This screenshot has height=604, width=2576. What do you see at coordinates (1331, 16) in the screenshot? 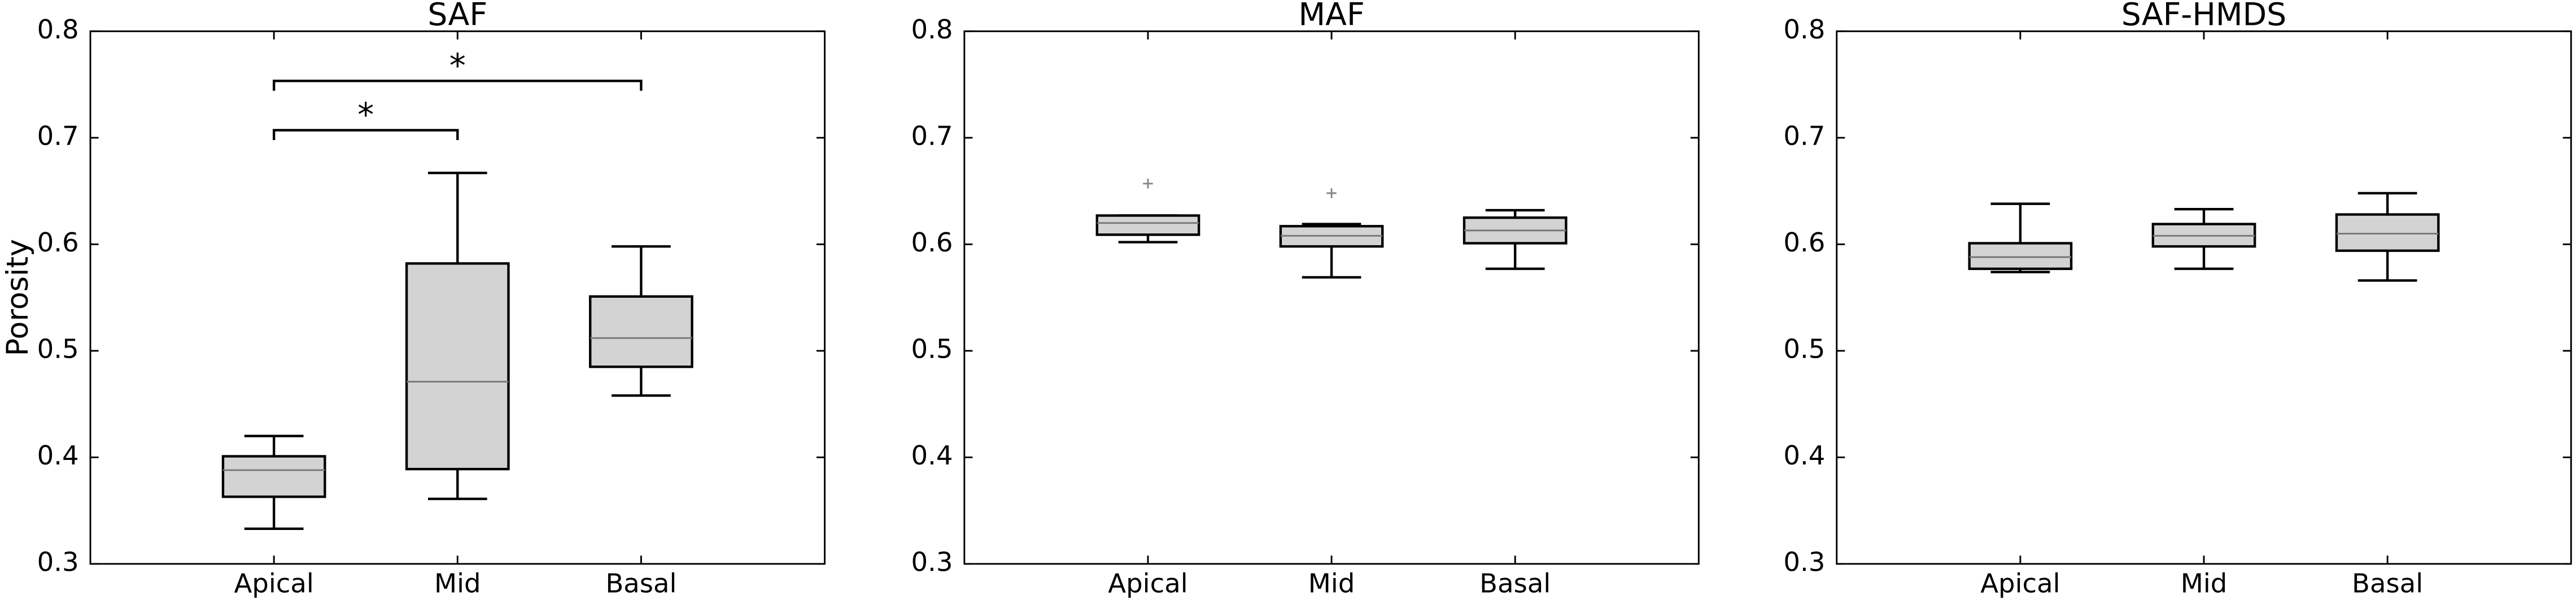
I see `chart-title: MAF` at bounding box center [1331, 16].